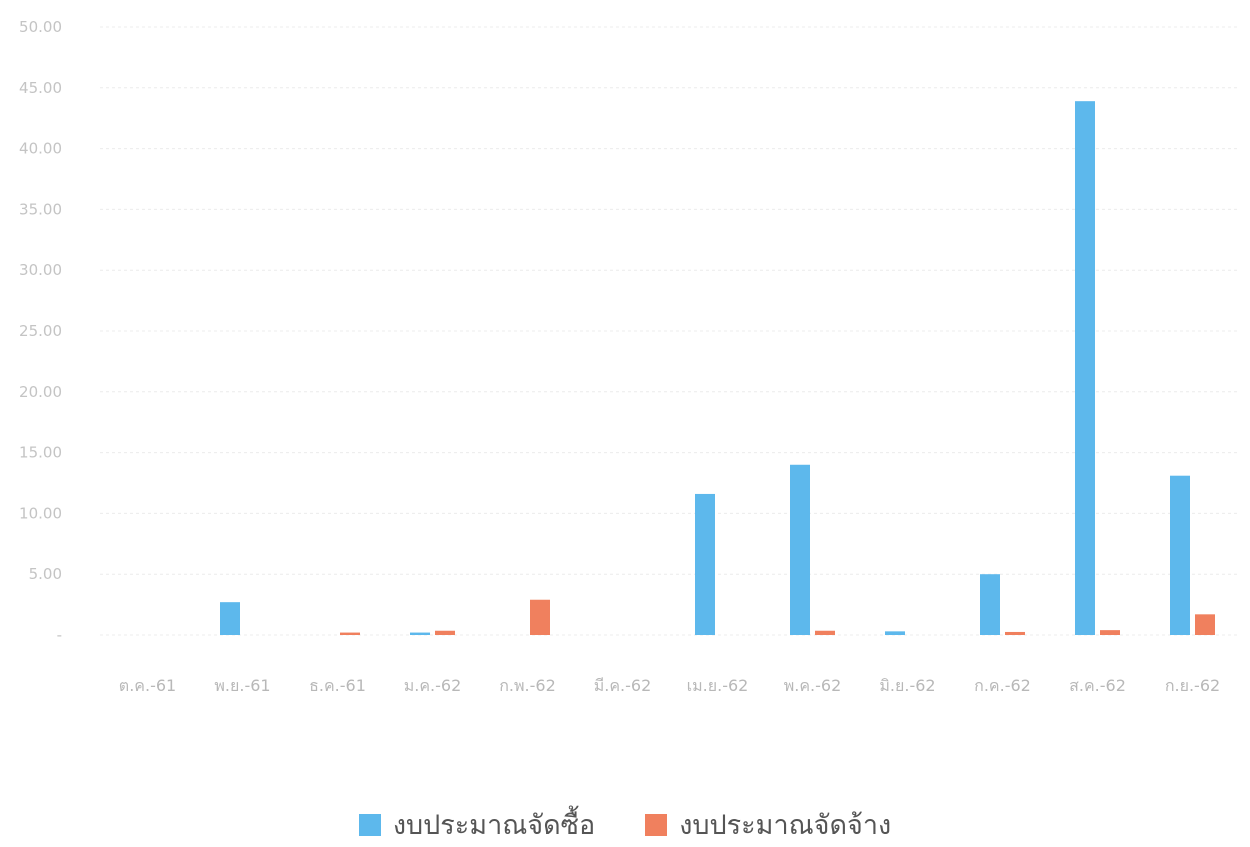  I want to click on y-tick-label: 25.00, so click(40, 331).